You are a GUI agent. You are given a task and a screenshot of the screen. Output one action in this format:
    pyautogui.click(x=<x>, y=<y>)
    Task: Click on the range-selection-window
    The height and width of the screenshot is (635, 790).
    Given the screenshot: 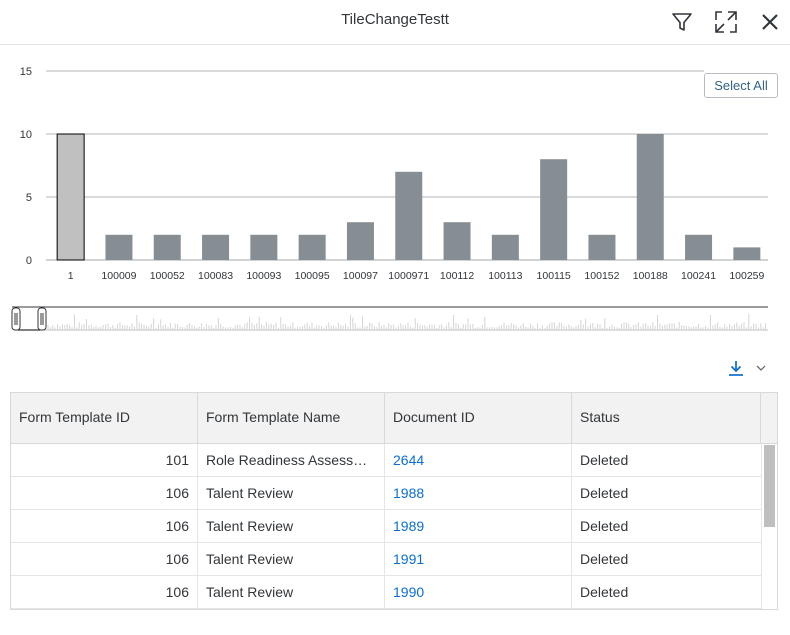 What is the action you would take?
    pyautogui.click(x=29, y=319)
    